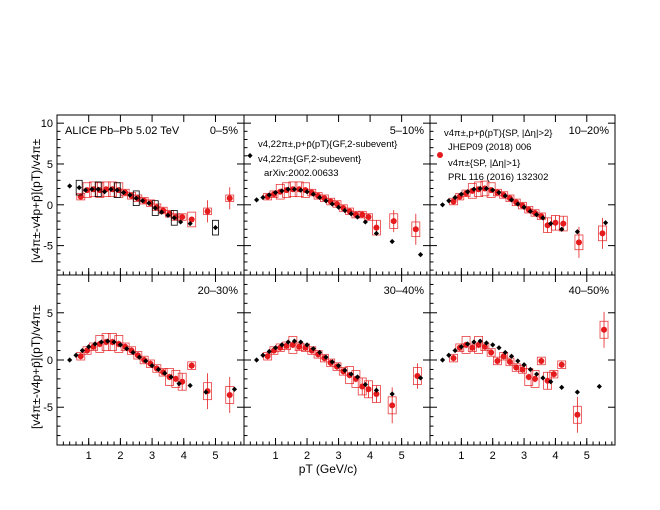 This screenshot has height=510, width=660. Describe the element at coordinates (328, 469) in the screenshot. I see `x-axis-title: pT (GeV/c)` at that location.